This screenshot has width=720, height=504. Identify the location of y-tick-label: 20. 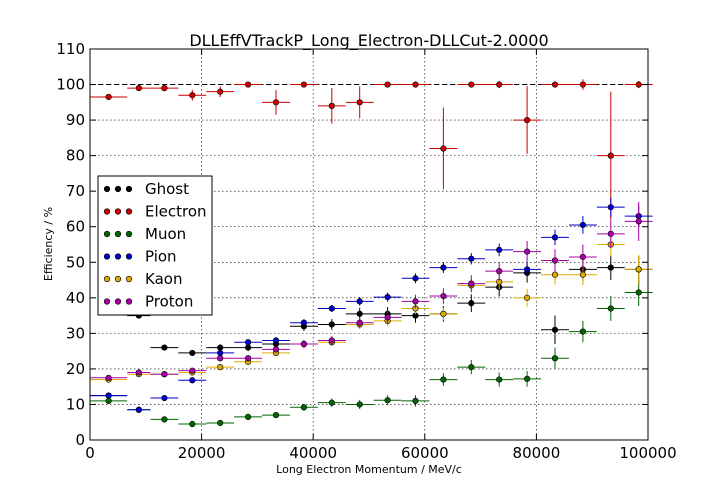
(75, 369).